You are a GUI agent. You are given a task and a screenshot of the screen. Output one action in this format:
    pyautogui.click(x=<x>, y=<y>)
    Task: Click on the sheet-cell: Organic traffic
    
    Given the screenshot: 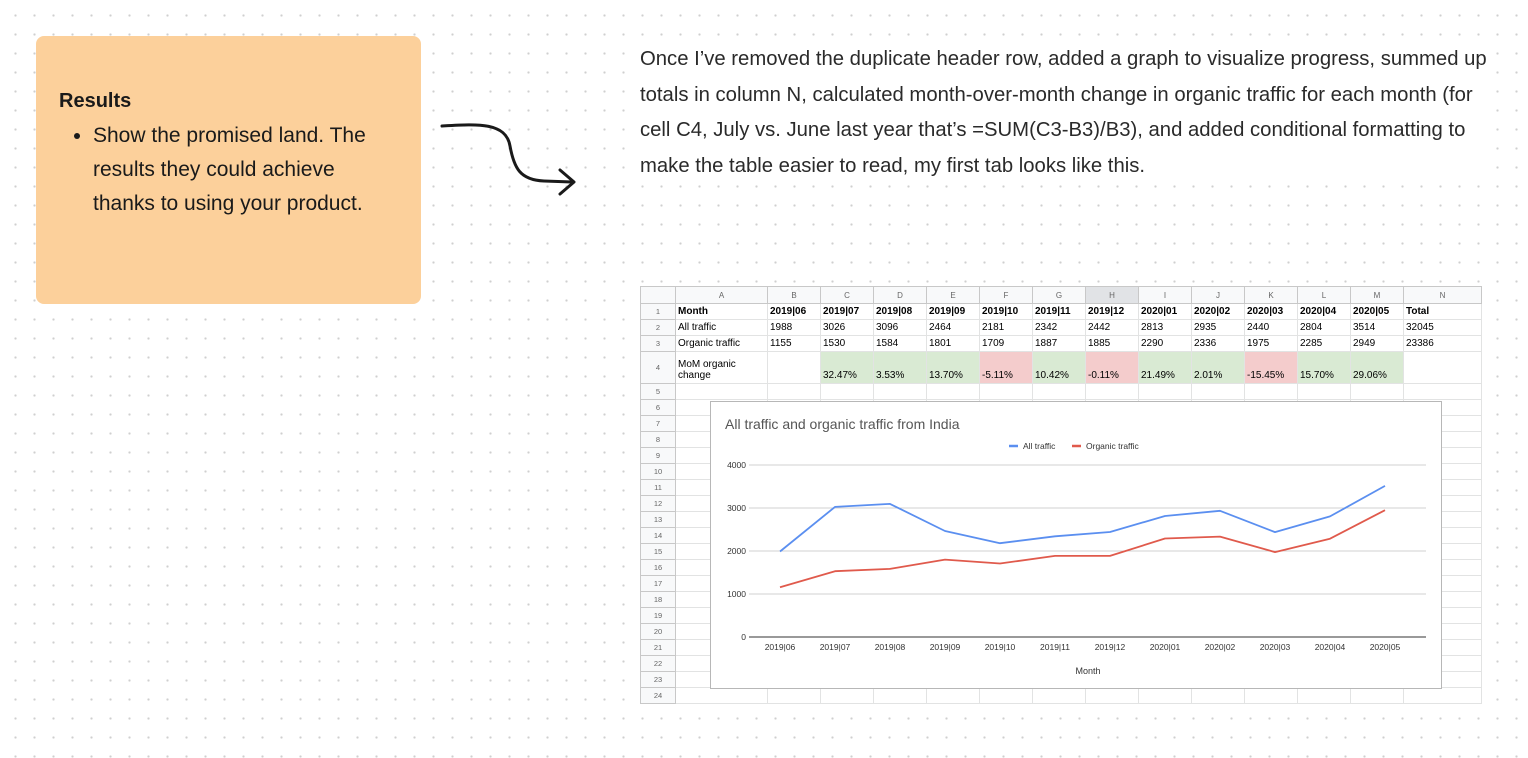 What is the action you would take?
    pyautogui.click(x=721, y=343)
    